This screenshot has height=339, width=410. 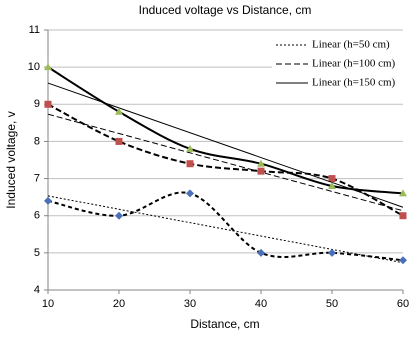 I want to click on y-tick-label: 10, so click(x=34, y=67).